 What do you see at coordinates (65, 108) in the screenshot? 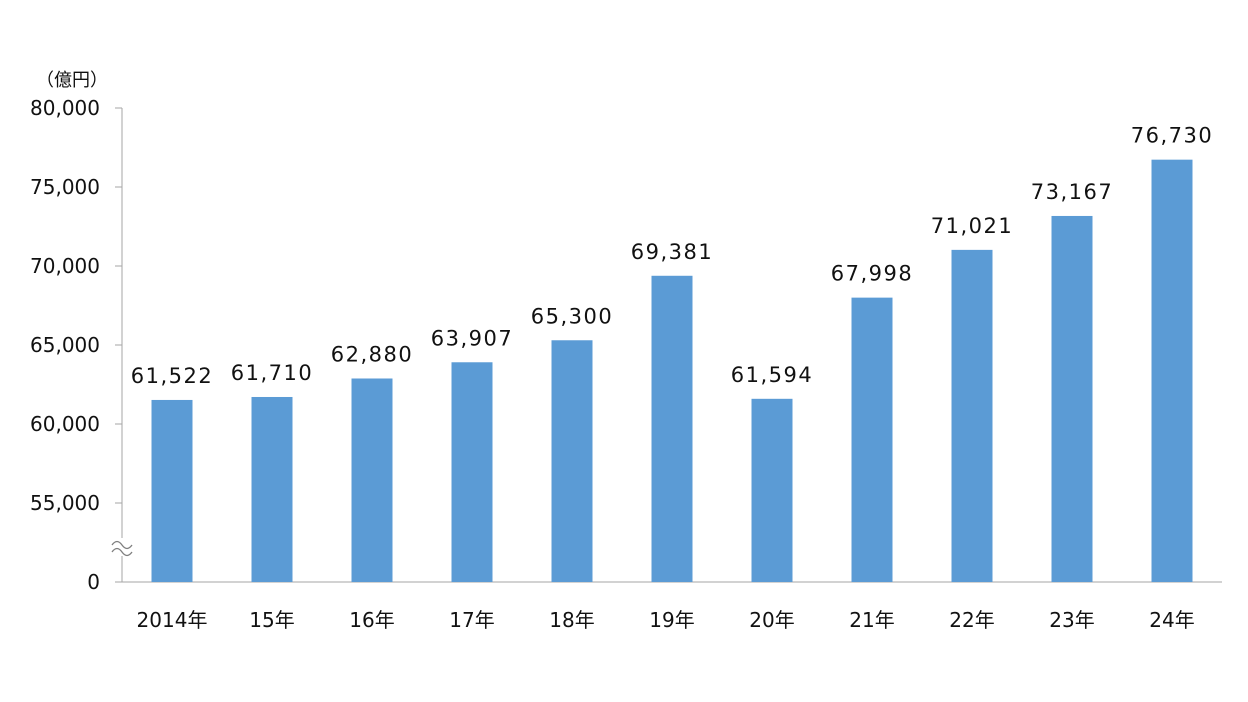
I see `y-tick-label: 80,000` at bounding box center [65, 108].